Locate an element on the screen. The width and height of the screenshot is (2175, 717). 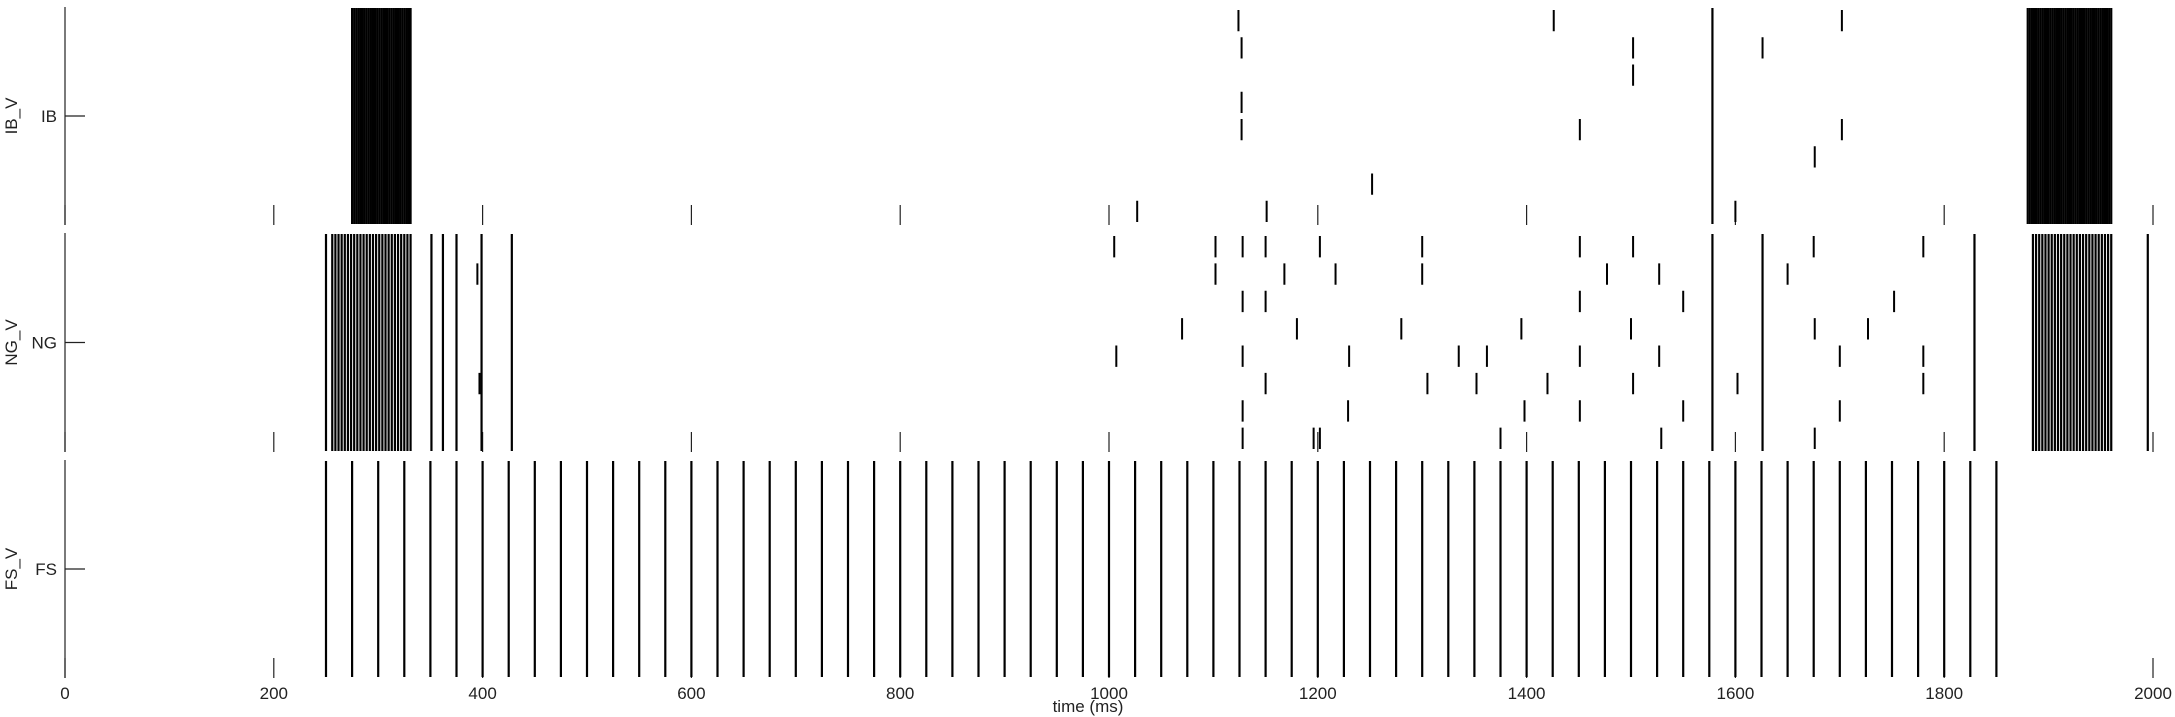
x-tick-label: 2000 is located at coordinates (2153, 693).